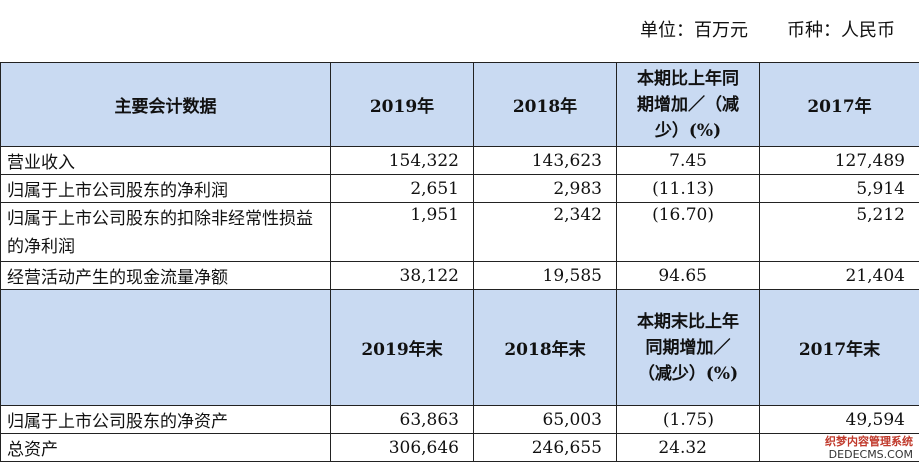 This screenshot has width=919, height=467. I want to click on table-row: 归属于上市公司股东的净利润 2,651 2,983 (11.13) 5,914, so click(459, 188).